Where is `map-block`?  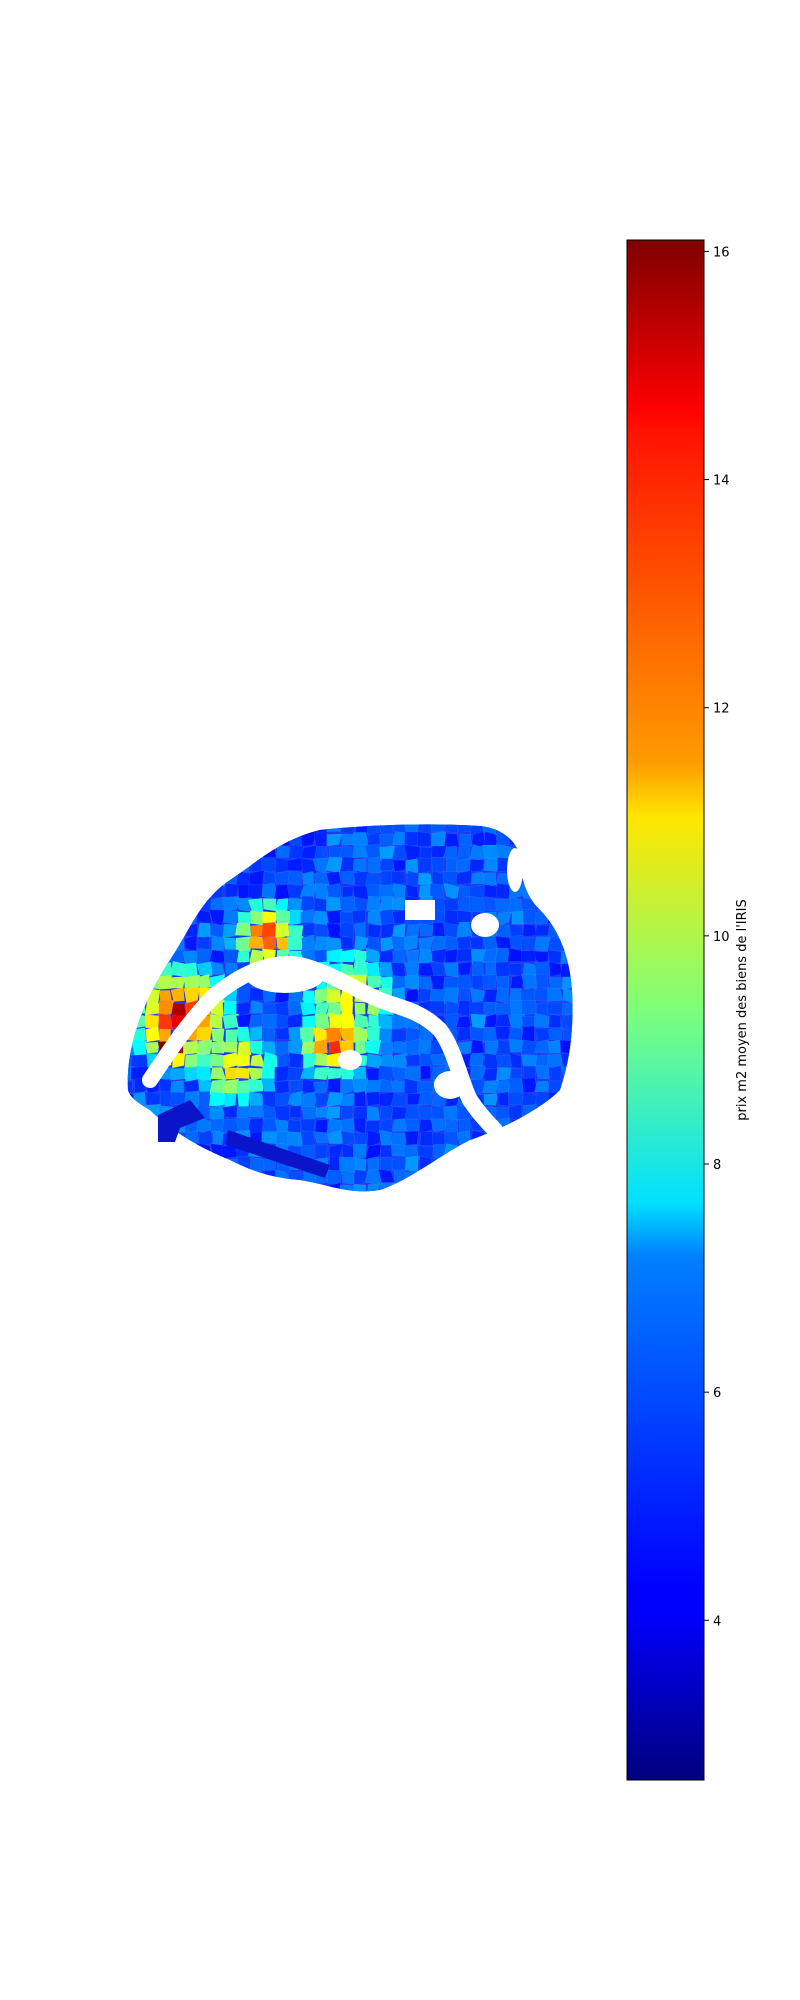
map-block is located at coordinates (181, 1121).